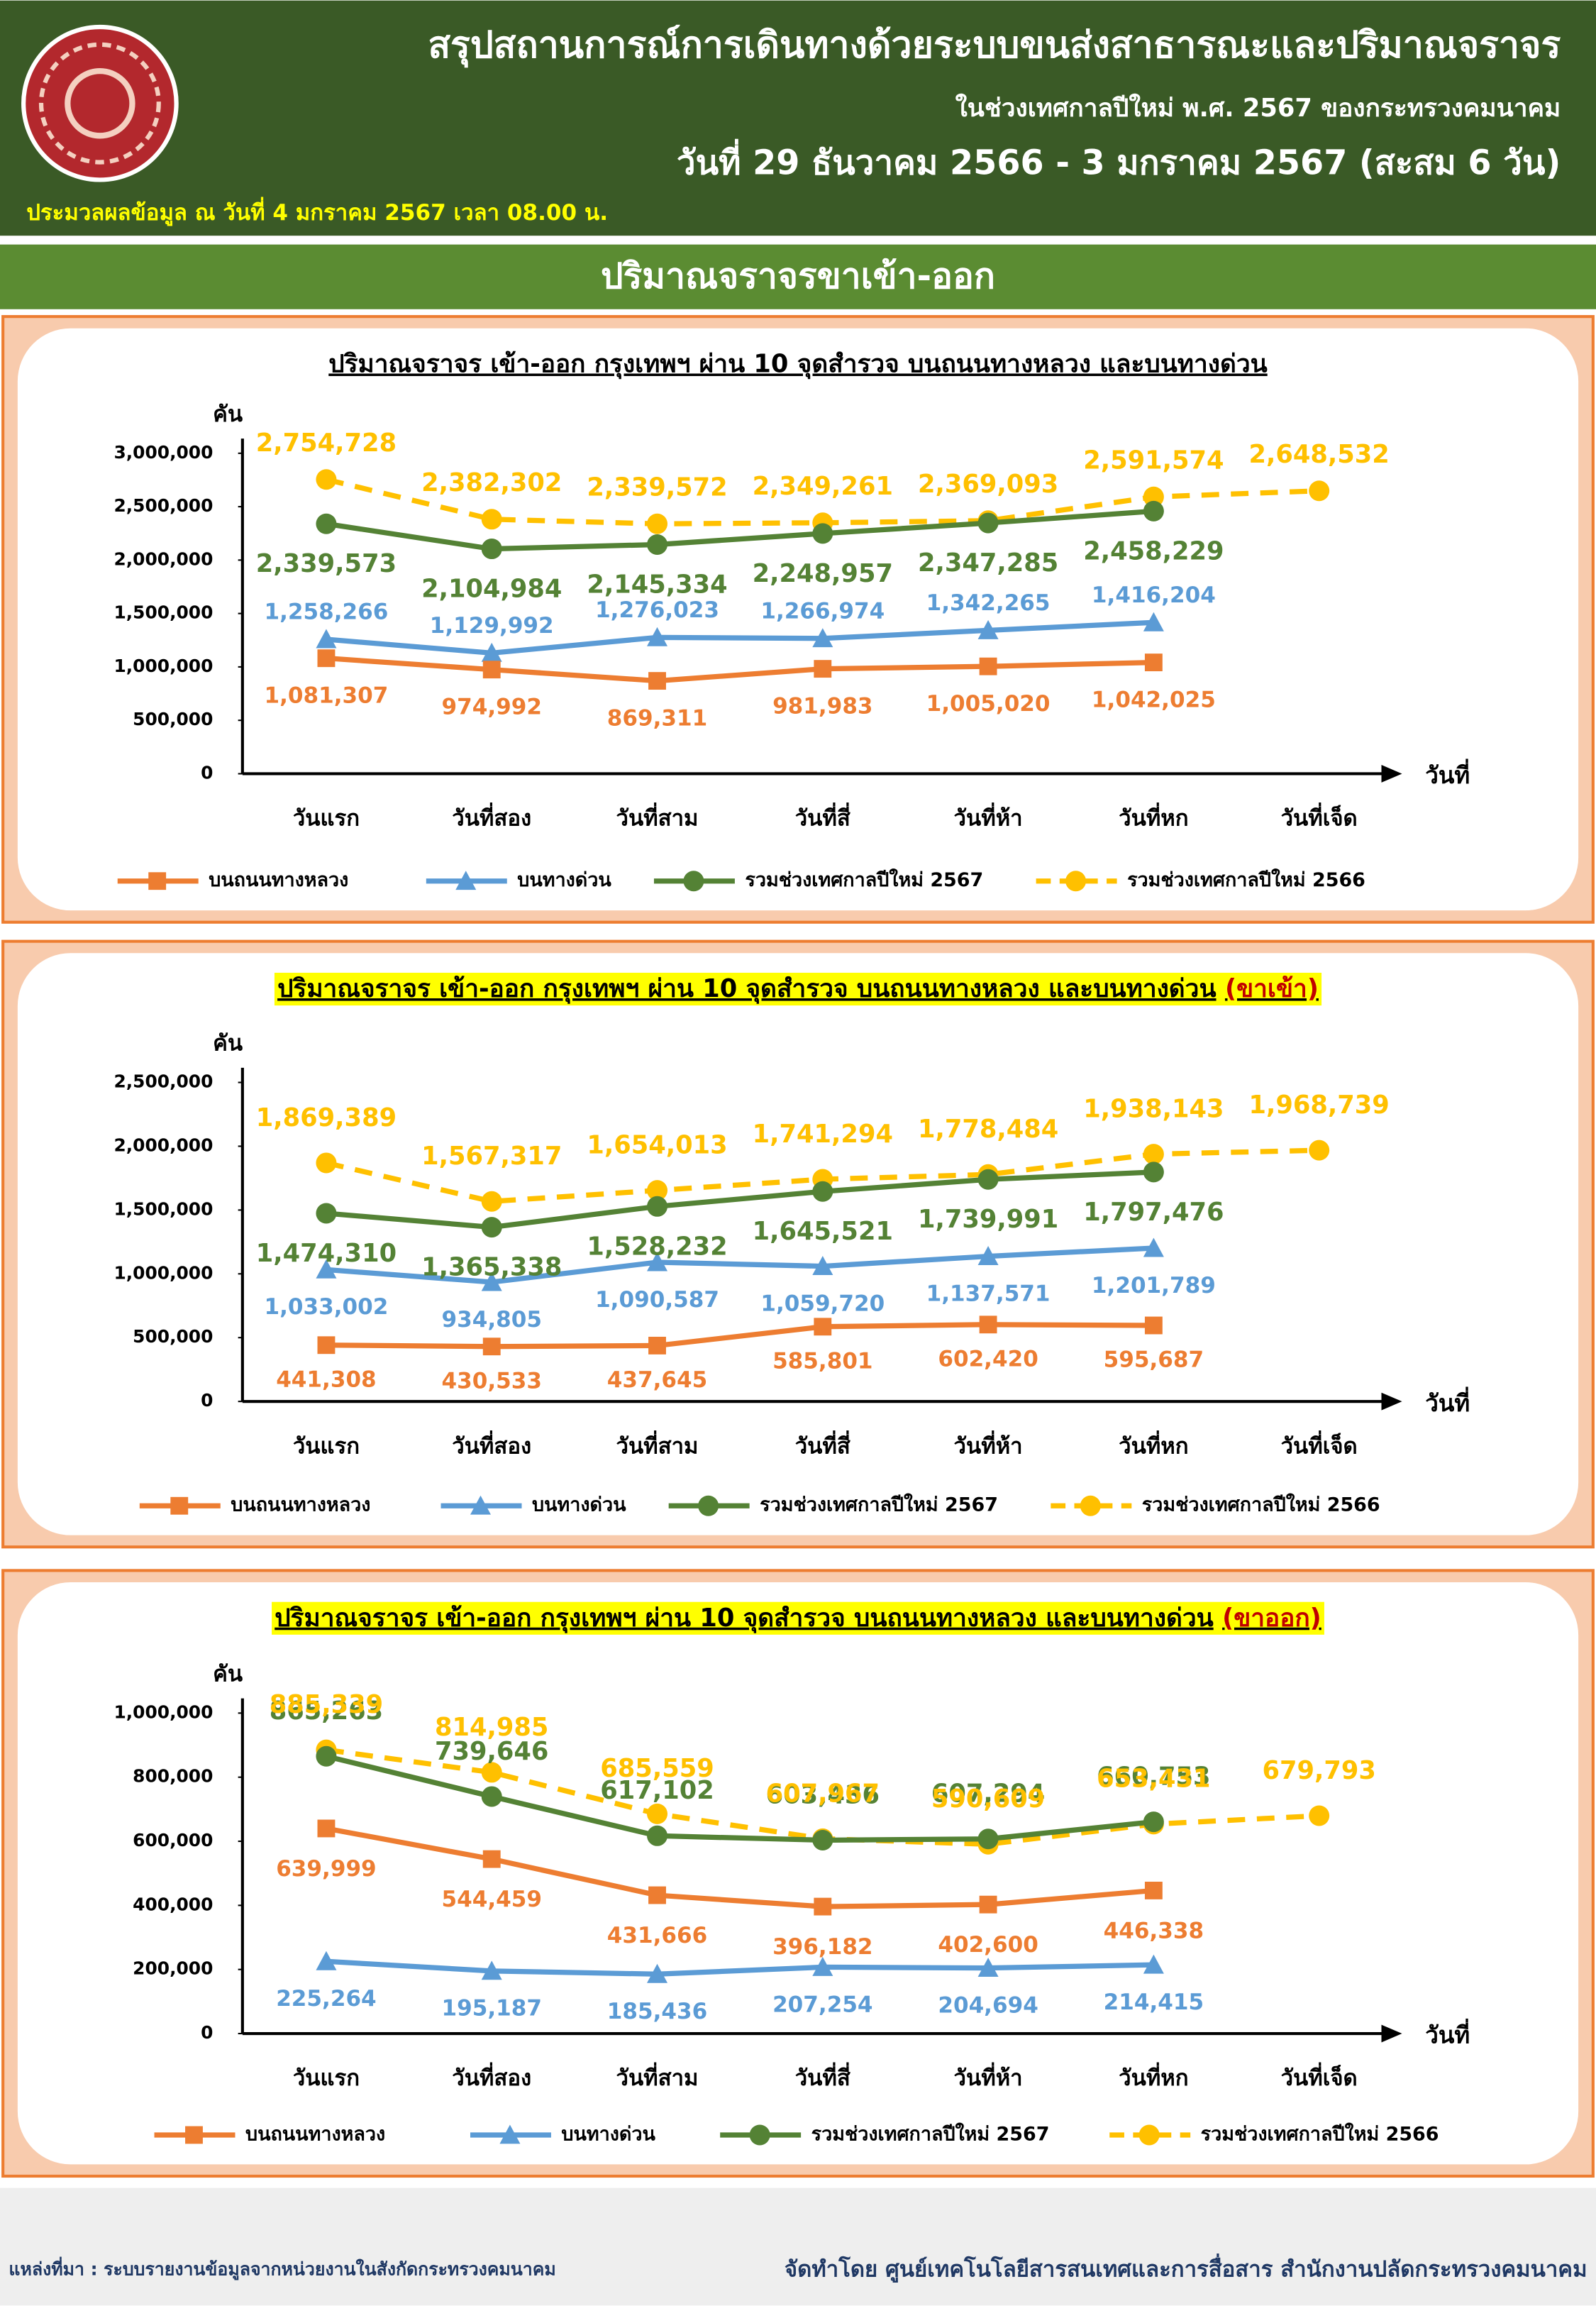  What do you see at coordinates (657, 1935) in the screenshot?
I see `data-label: 431,666` at bounding box center [657, 1935].